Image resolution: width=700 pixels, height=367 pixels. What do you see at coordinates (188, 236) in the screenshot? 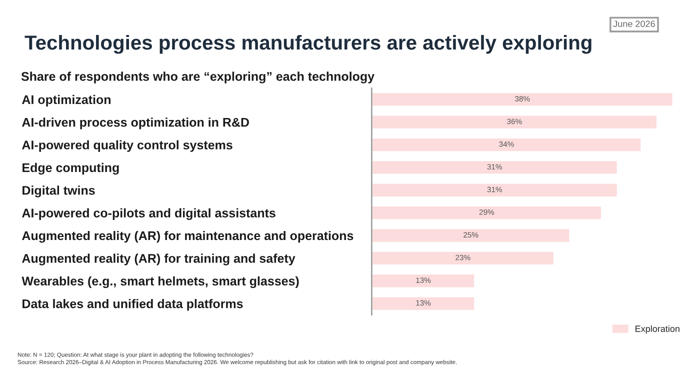
I see `y-tick-label: Augmented reality (AR) for maintenance and operations` at bounding box center [188, 236].